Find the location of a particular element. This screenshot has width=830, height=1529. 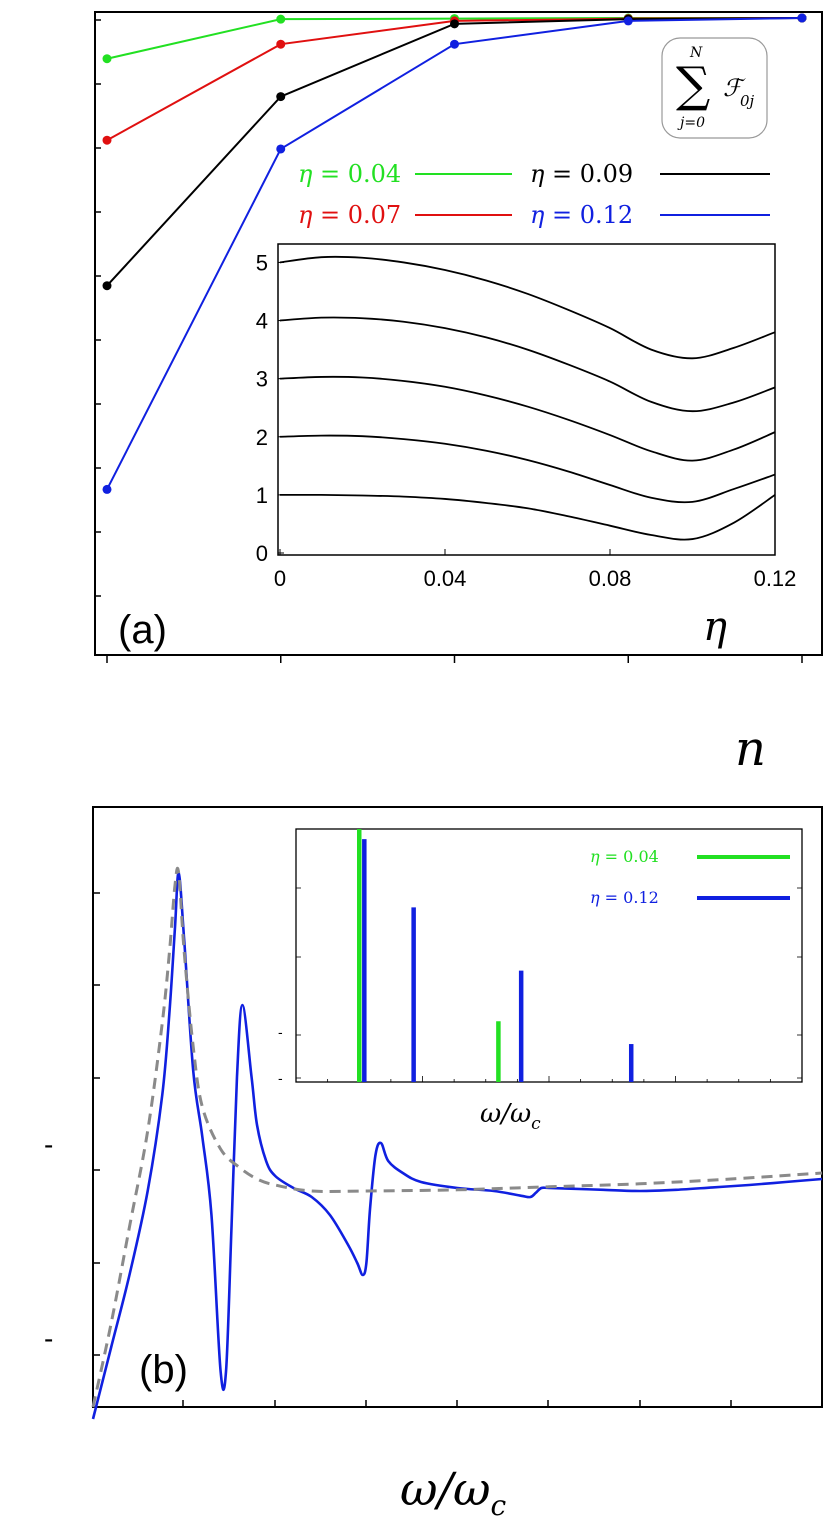

sum-formula-box: N ∑ ℱ 0j j=0 is located at coordinates (714, 88).